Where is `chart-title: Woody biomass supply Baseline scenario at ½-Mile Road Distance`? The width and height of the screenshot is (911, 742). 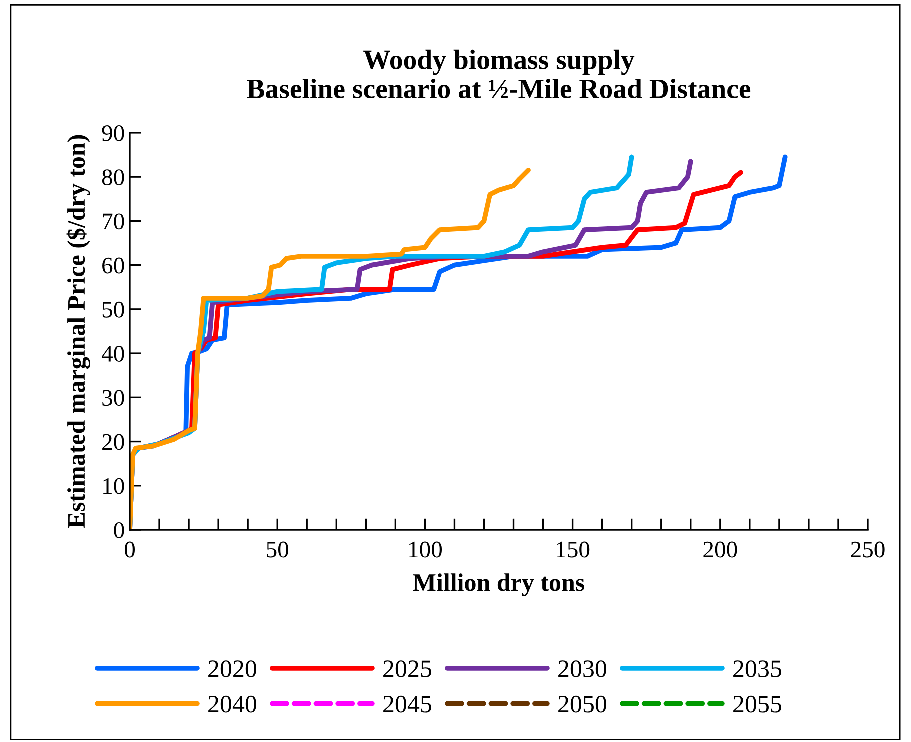 chart-title: Woody biomass supply Baseline scenario at ½-Mile Road Distance is located at coordinates (499, 74).